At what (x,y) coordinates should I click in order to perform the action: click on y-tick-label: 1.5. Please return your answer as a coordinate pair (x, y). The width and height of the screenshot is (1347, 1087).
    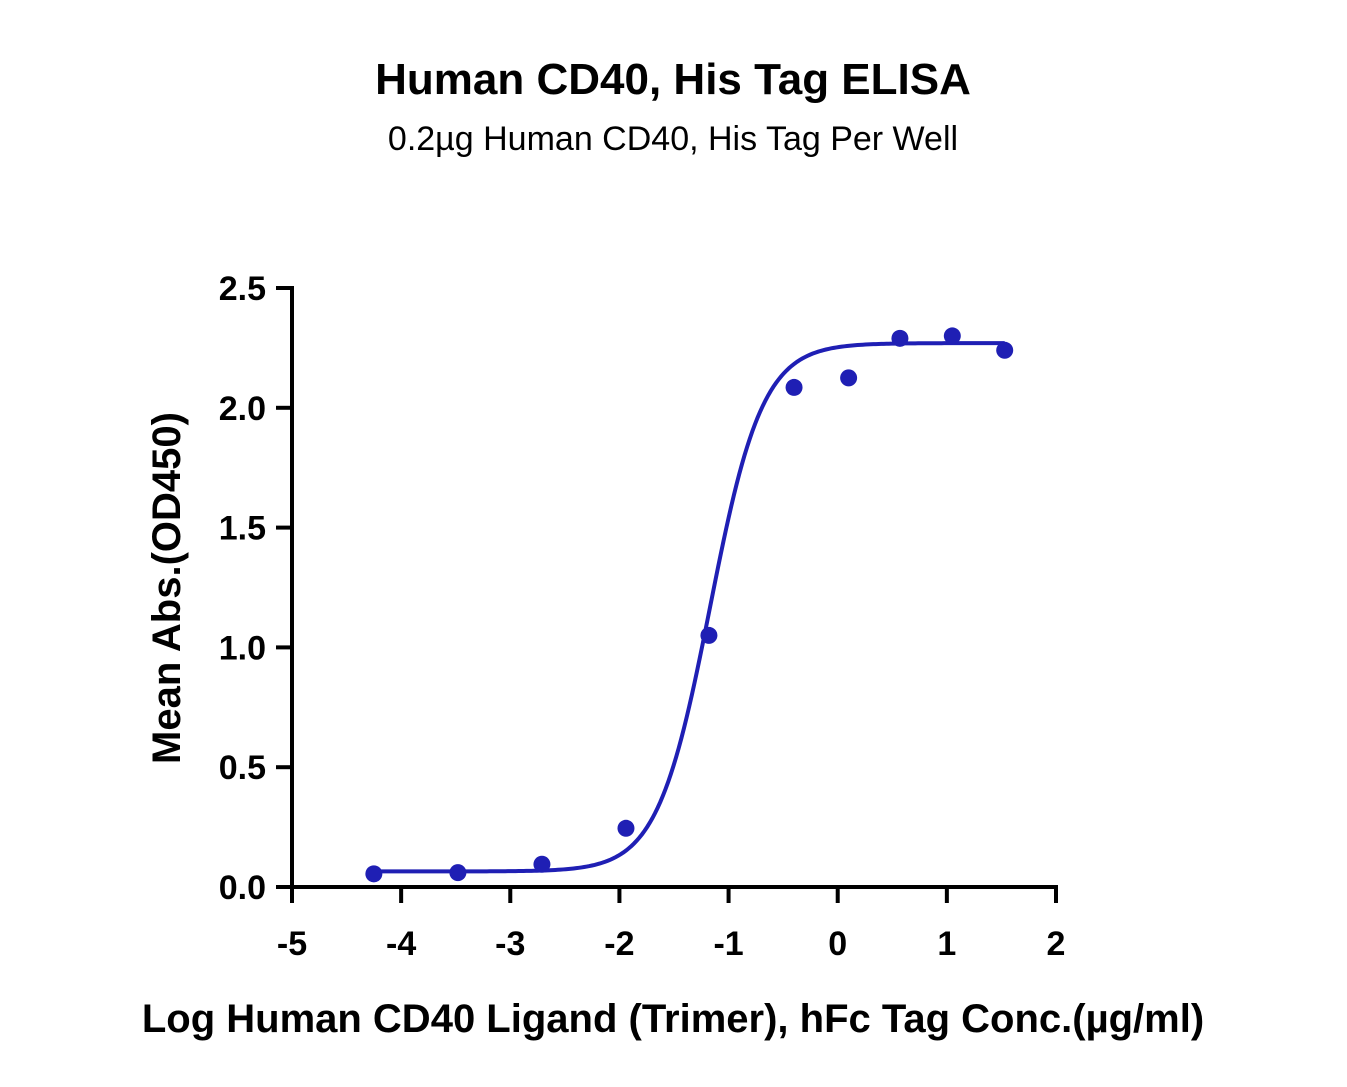
    Looking at the image, I should click on (242, 529).